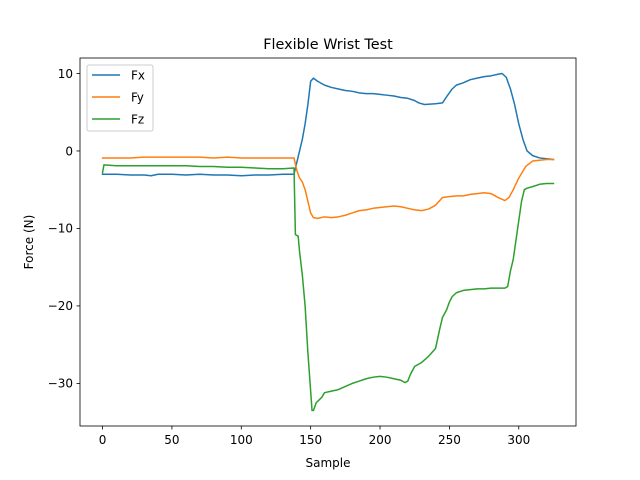 The image size is (640, 480). I want to click on y-tick-label: 0, so click(69, 151).